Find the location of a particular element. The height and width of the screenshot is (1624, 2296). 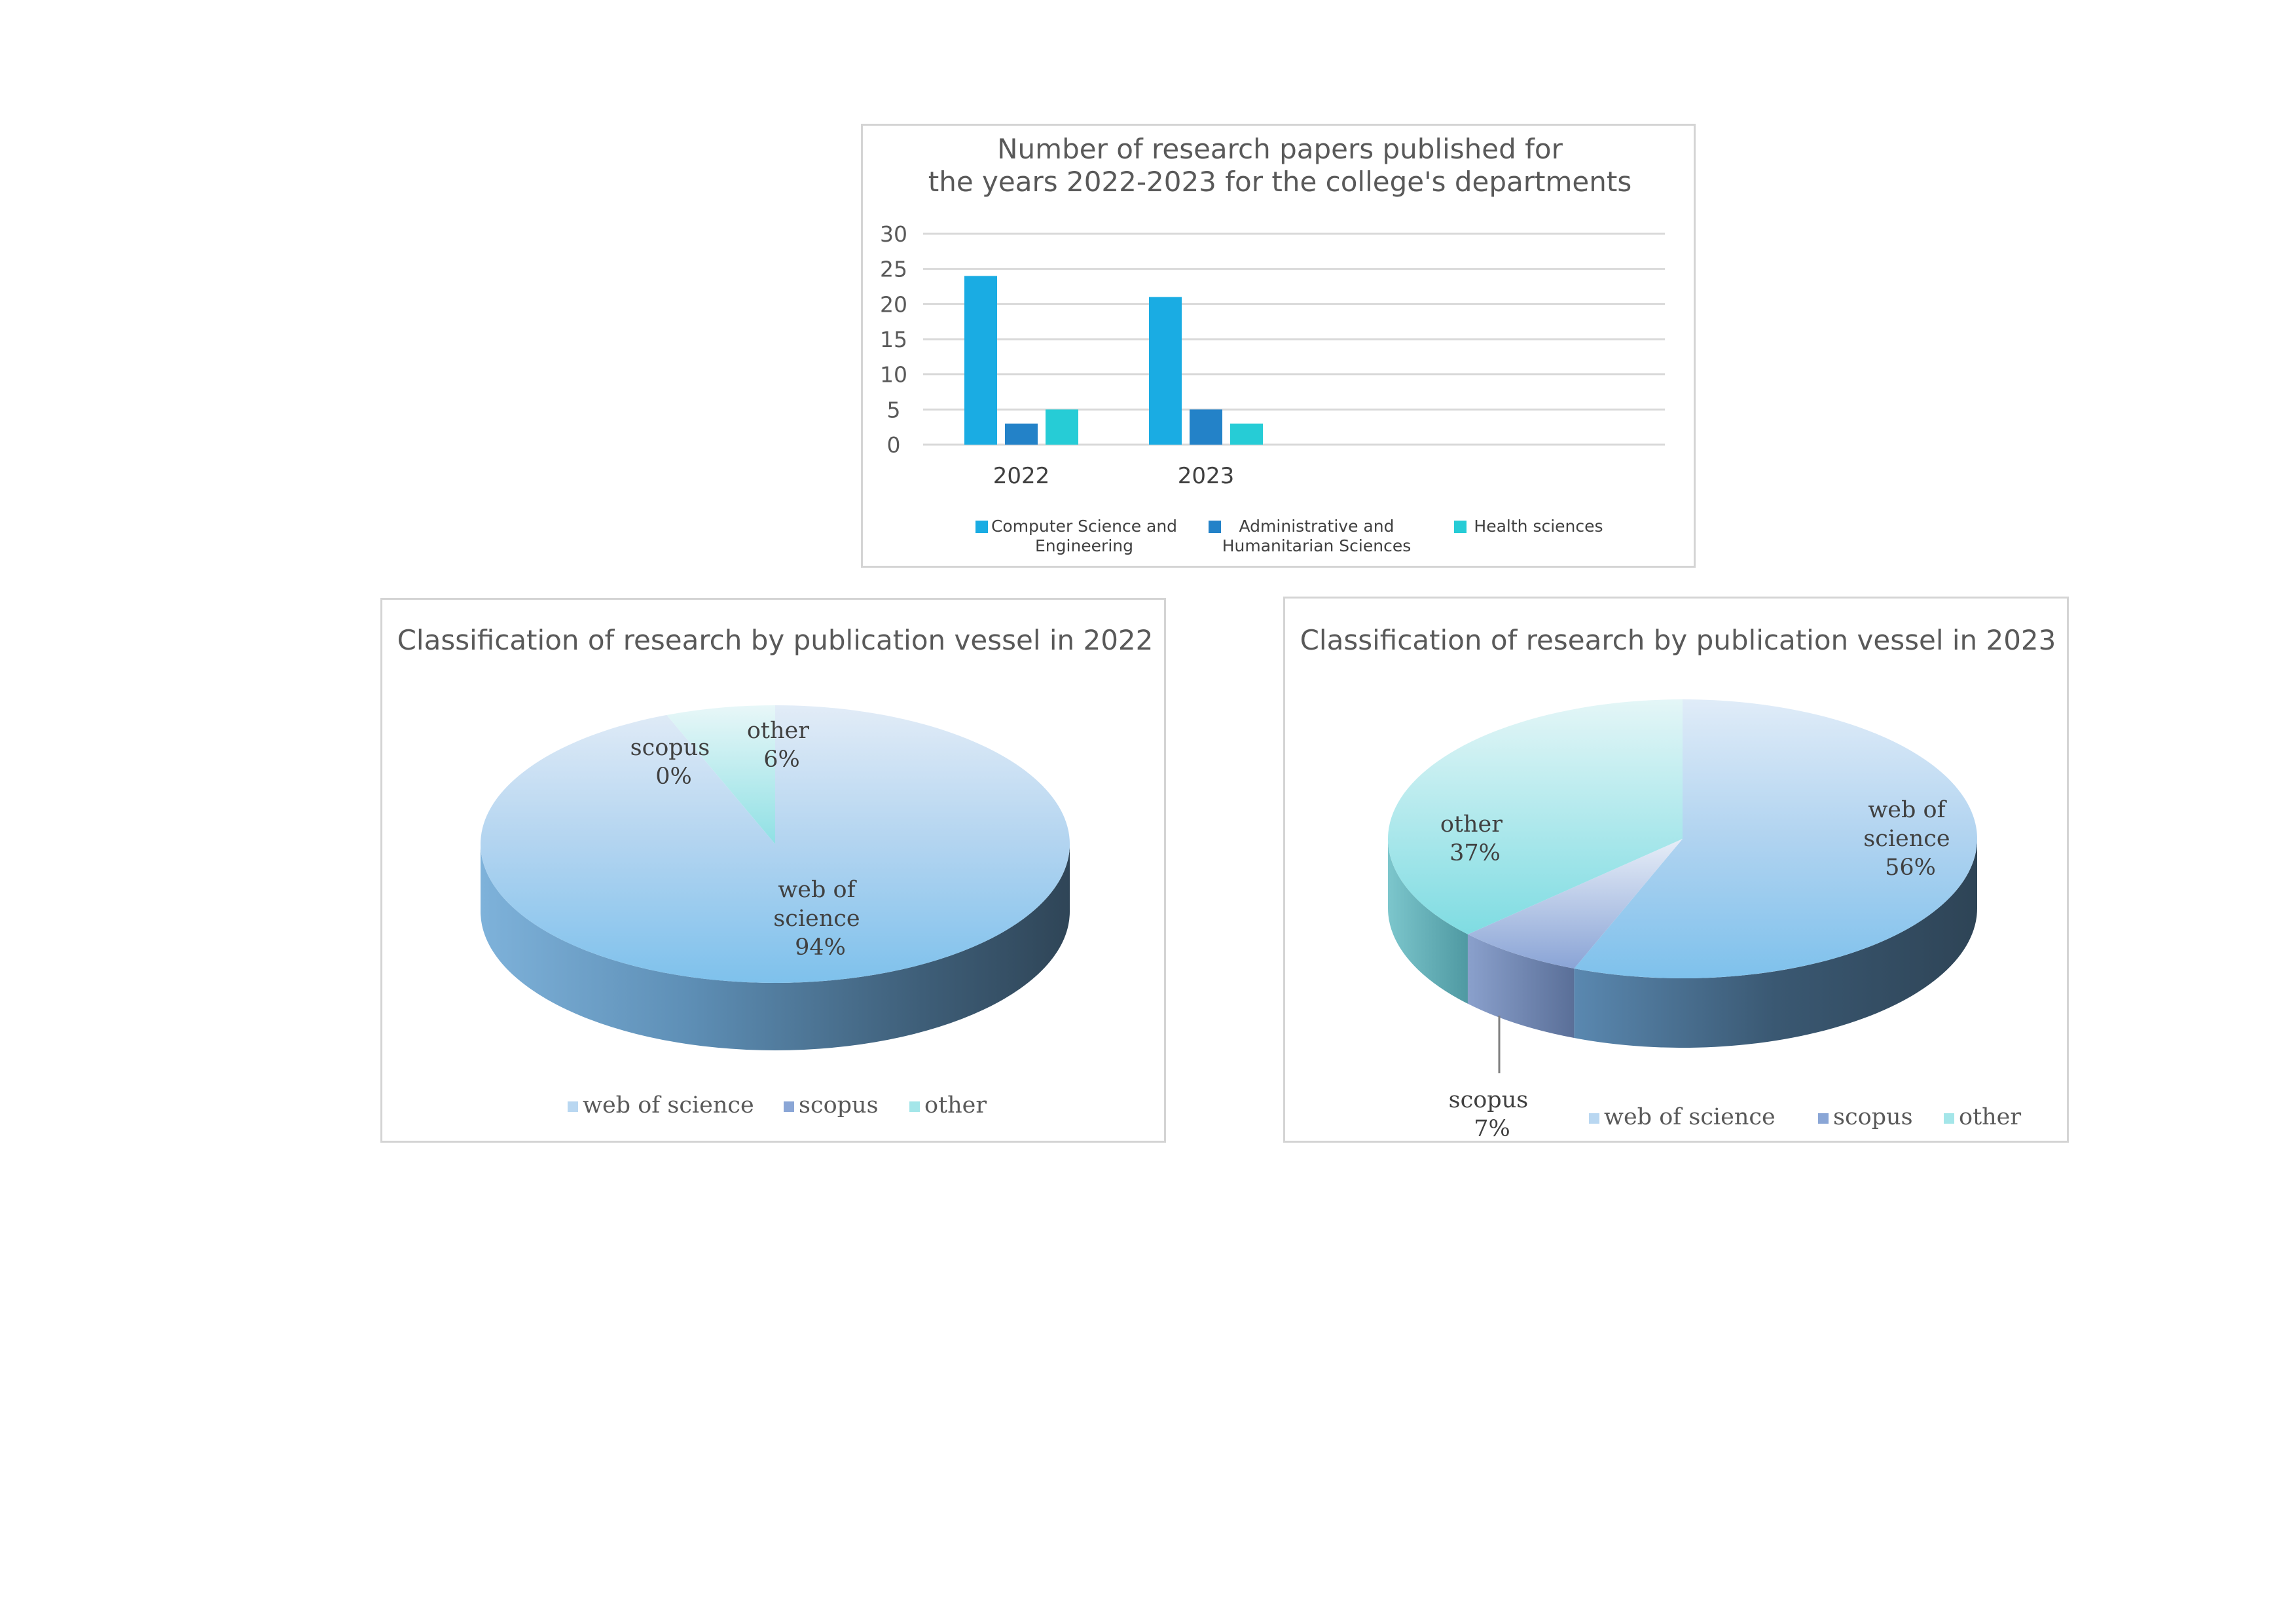

pie-2022-label-scopus: scopus 0% is located at coordinates (674, 762).